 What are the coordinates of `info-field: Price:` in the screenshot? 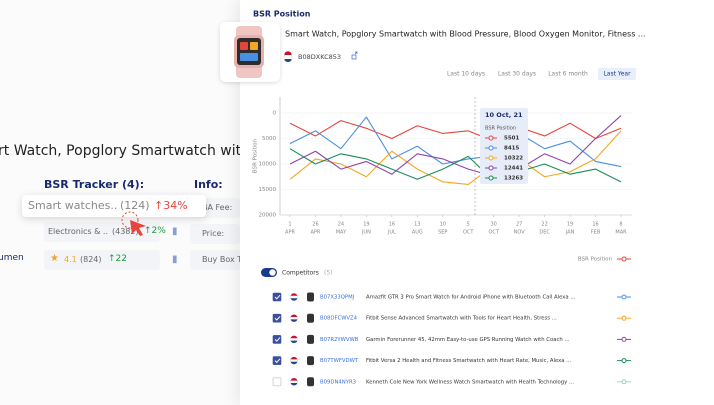 It's located at (215, 234).